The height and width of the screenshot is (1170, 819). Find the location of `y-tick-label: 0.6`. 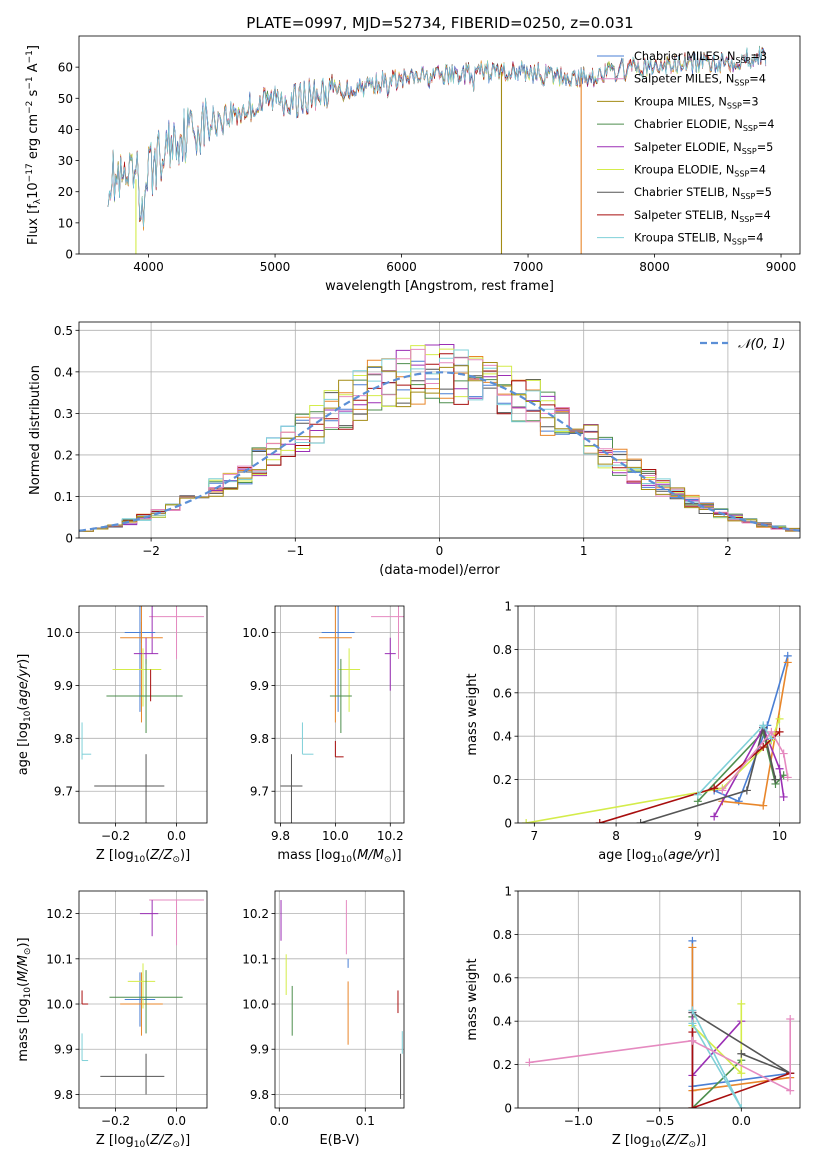

y-tick-label: 0.6 is located at coordinates (502, 693).